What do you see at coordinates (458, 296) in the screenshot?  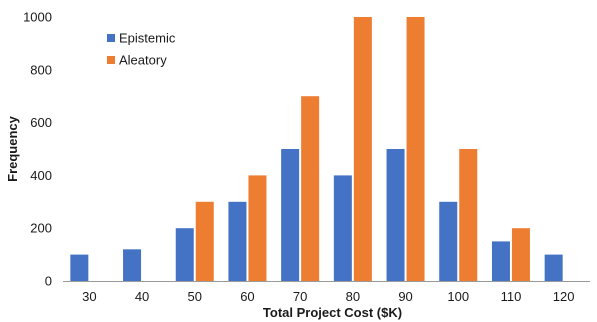 I see `x-tick-label: 100` at bounding box center [458, 296].